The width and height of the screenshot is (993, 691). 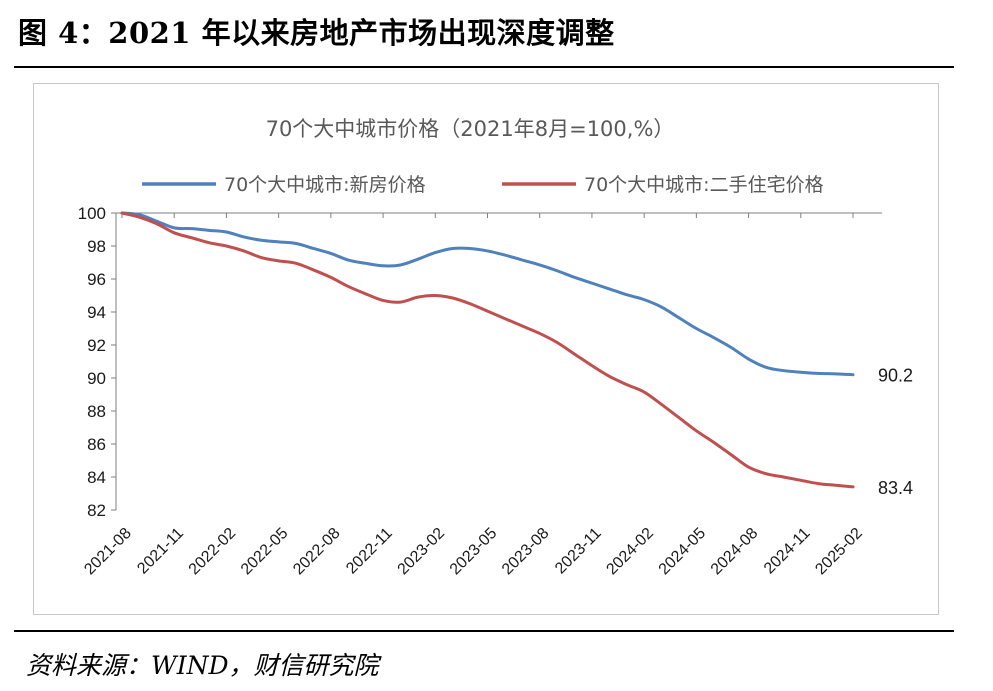 What do you see at coordinates (422, 552) in the screenshot?
I see `x-tick-label: 2023-02` at bounding box center [422, 552].